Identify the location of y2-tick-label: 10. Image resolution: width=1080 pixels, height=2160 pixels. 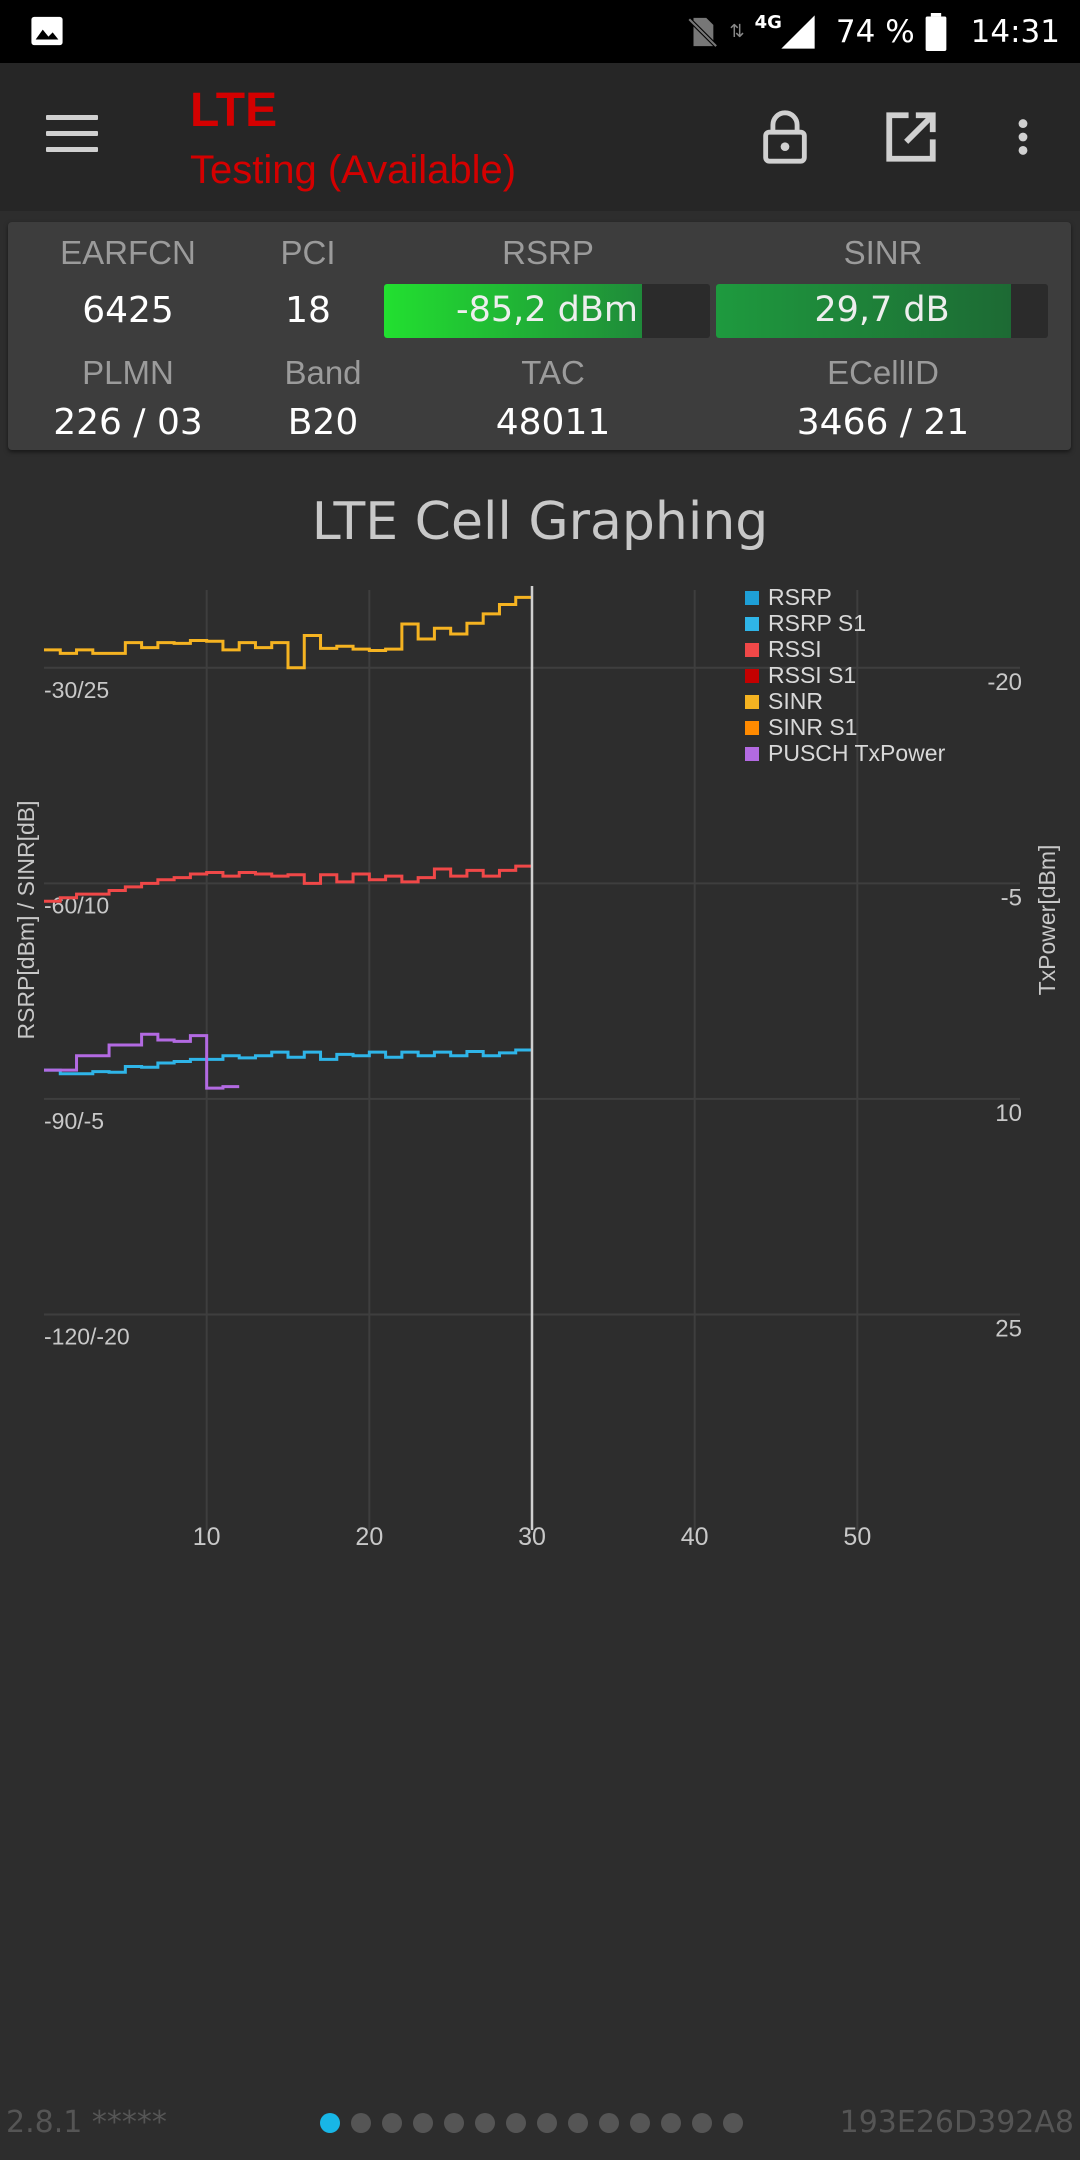
(1008, 1113).